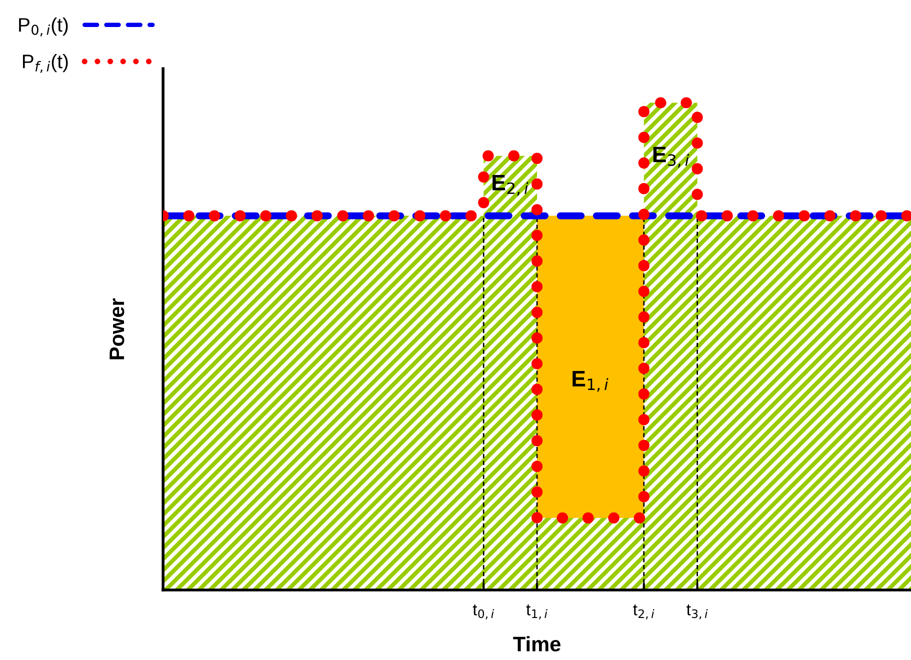 The width and height of the screenshot is (911, 660). Describe the element at coordinates (697, 612) in the screenshot. I see `x-tick-label: t$_{3,i}$` at that location.